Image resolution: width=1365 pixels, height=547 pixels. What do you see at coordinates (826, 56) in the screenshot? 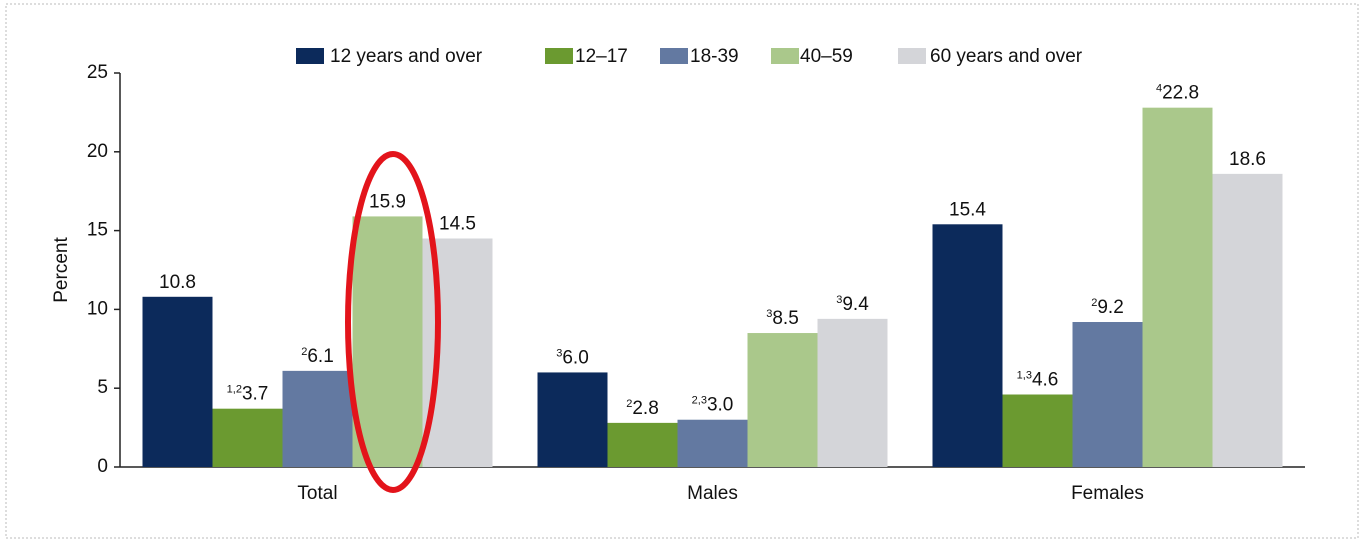
I see `legend-label: 40–59` at bounding box center [826, 56].